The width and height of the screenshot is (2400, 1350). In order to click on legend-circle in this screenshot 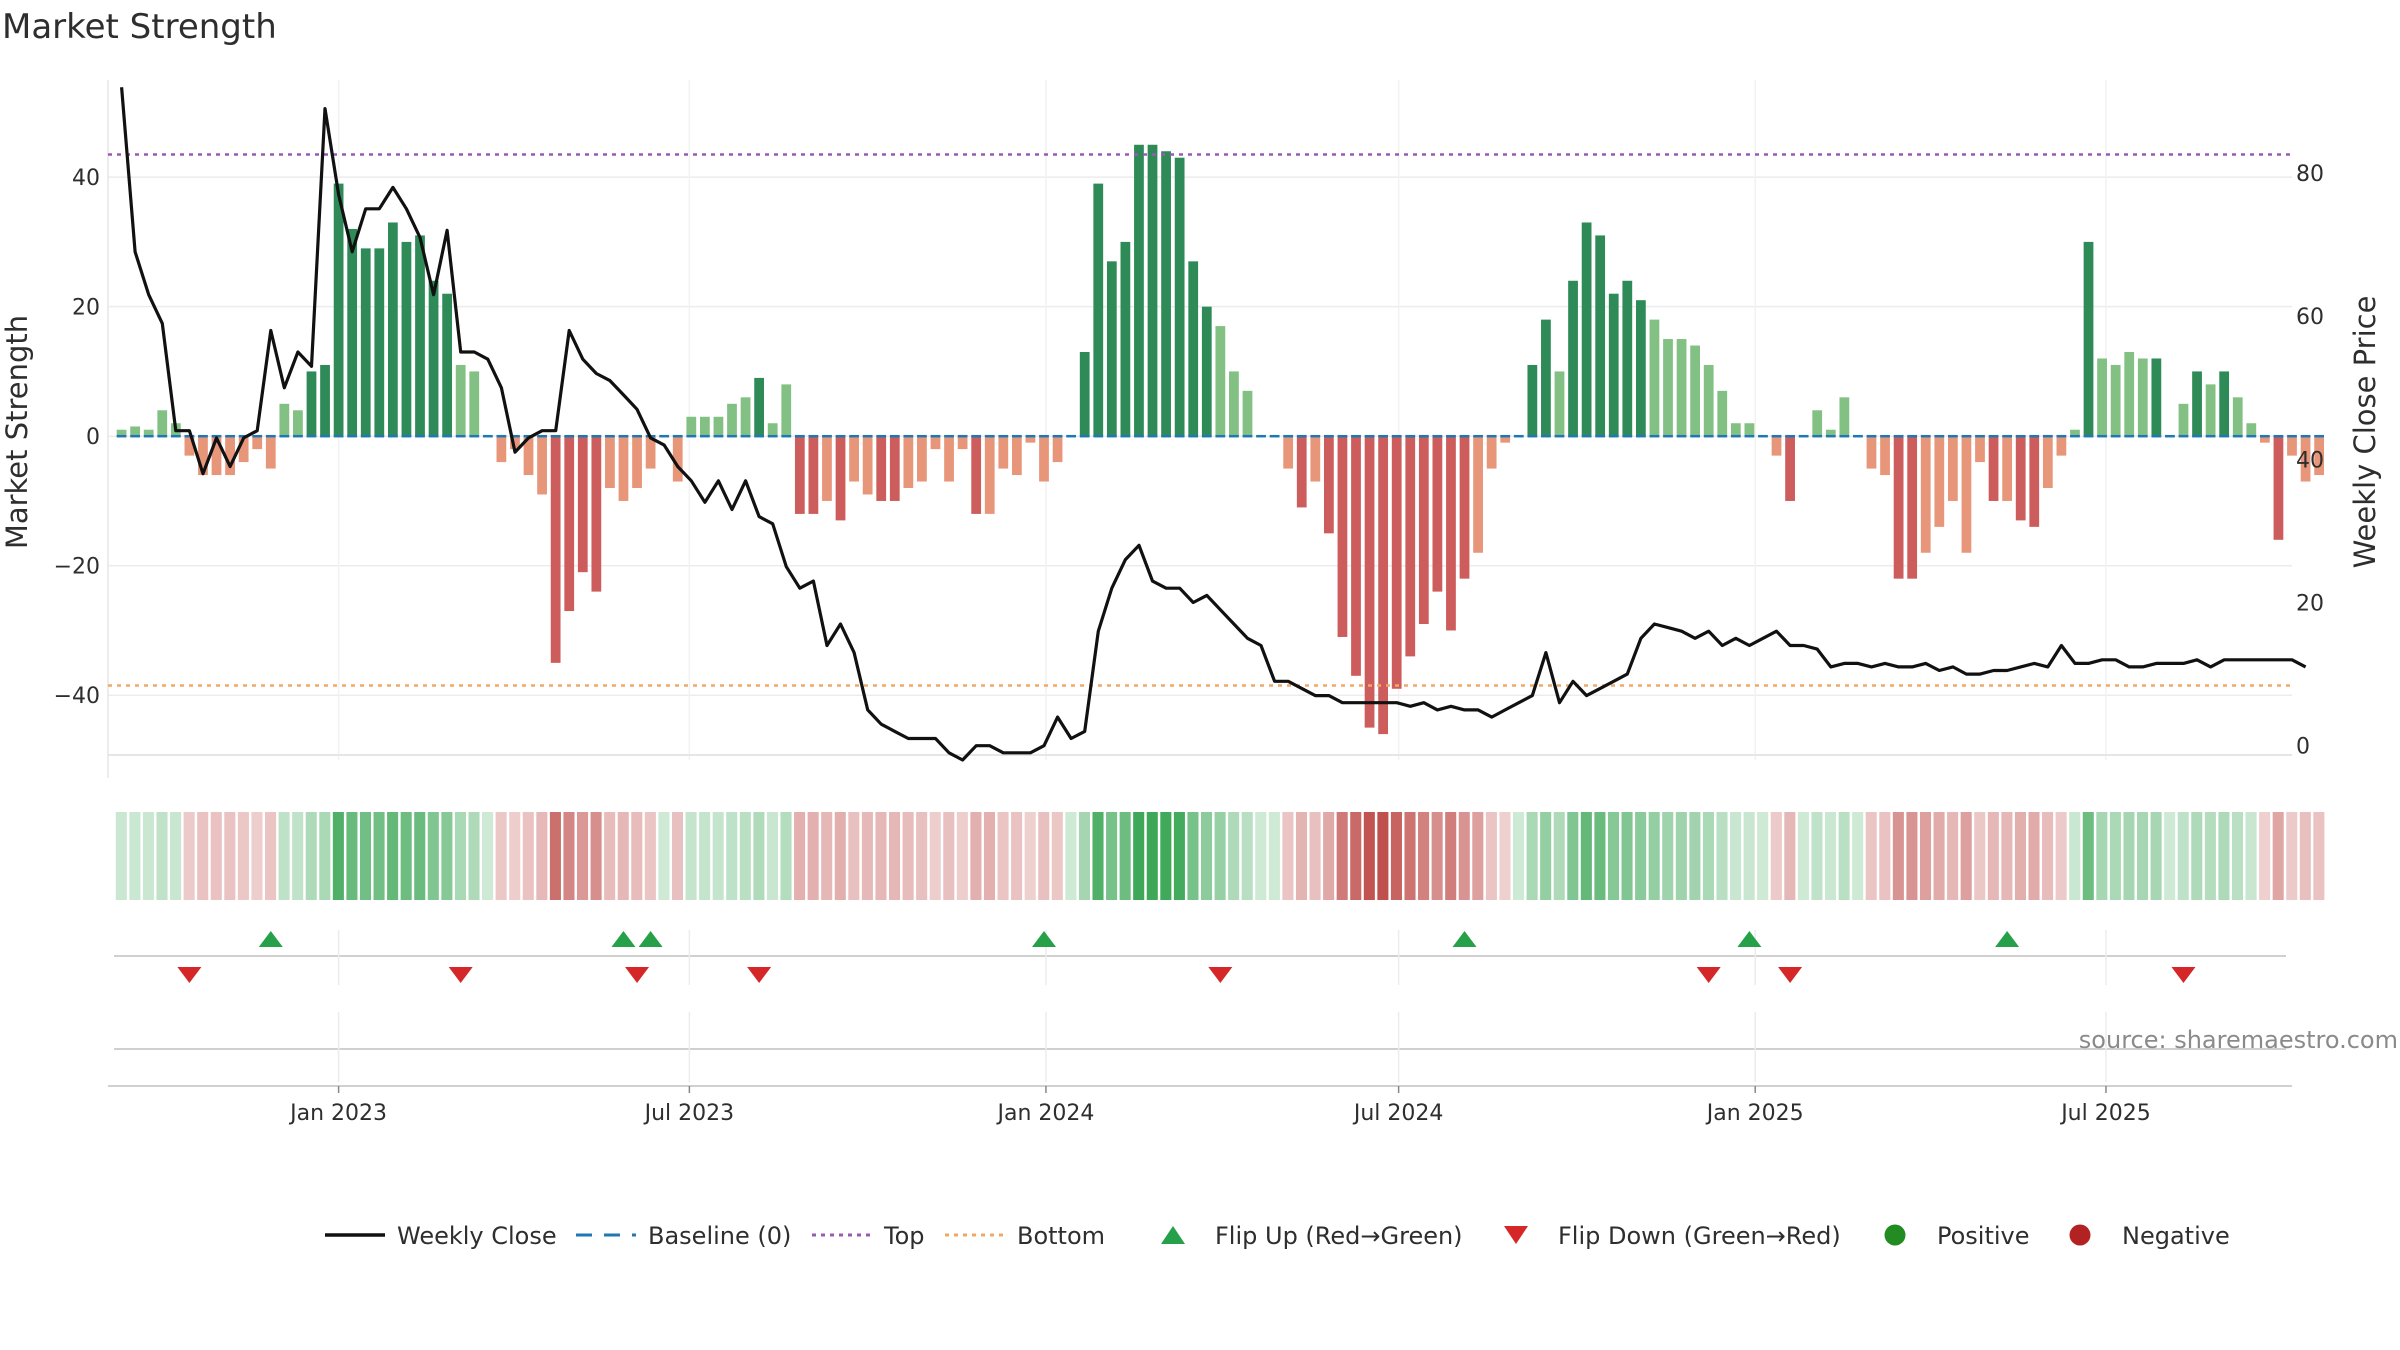, I will do `click(2080, 1235)`.